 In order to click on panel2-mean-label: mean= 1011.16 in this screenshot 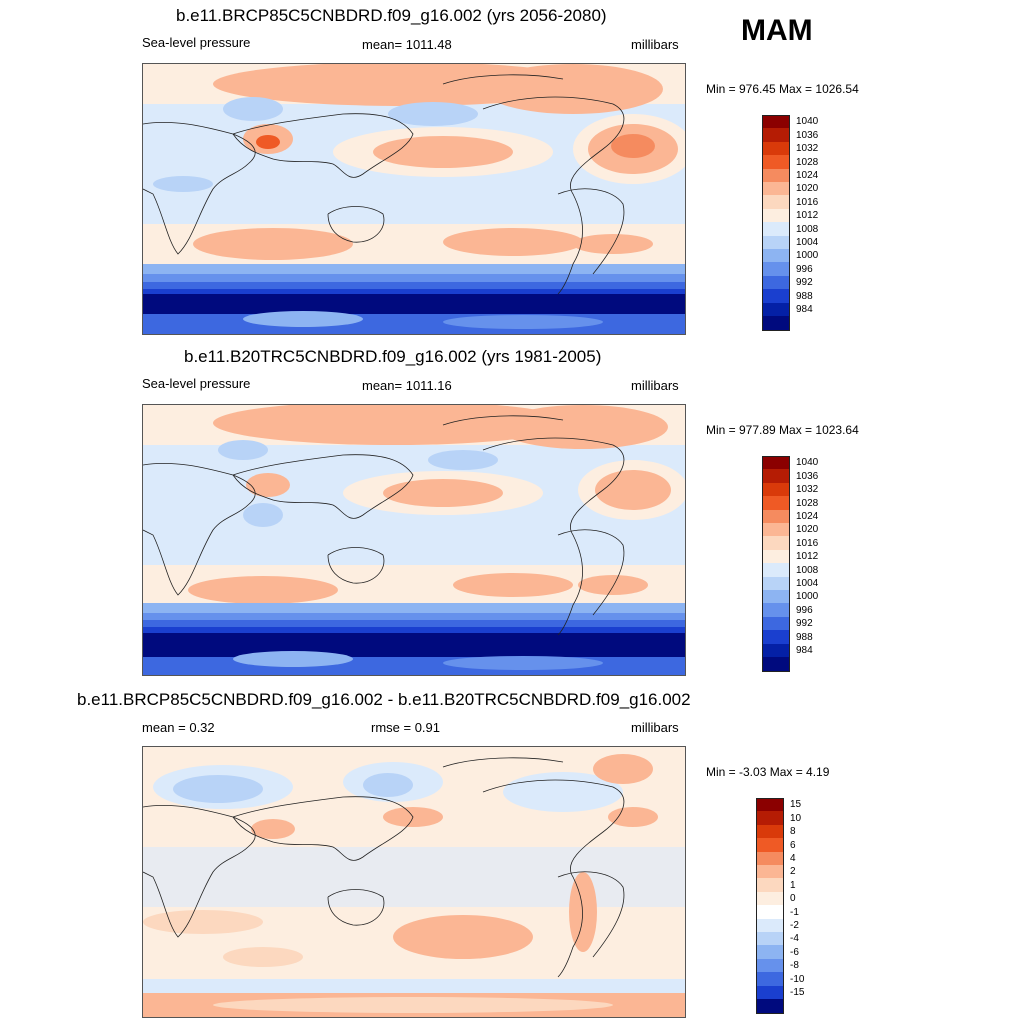, I will do `click(407, 385)`.